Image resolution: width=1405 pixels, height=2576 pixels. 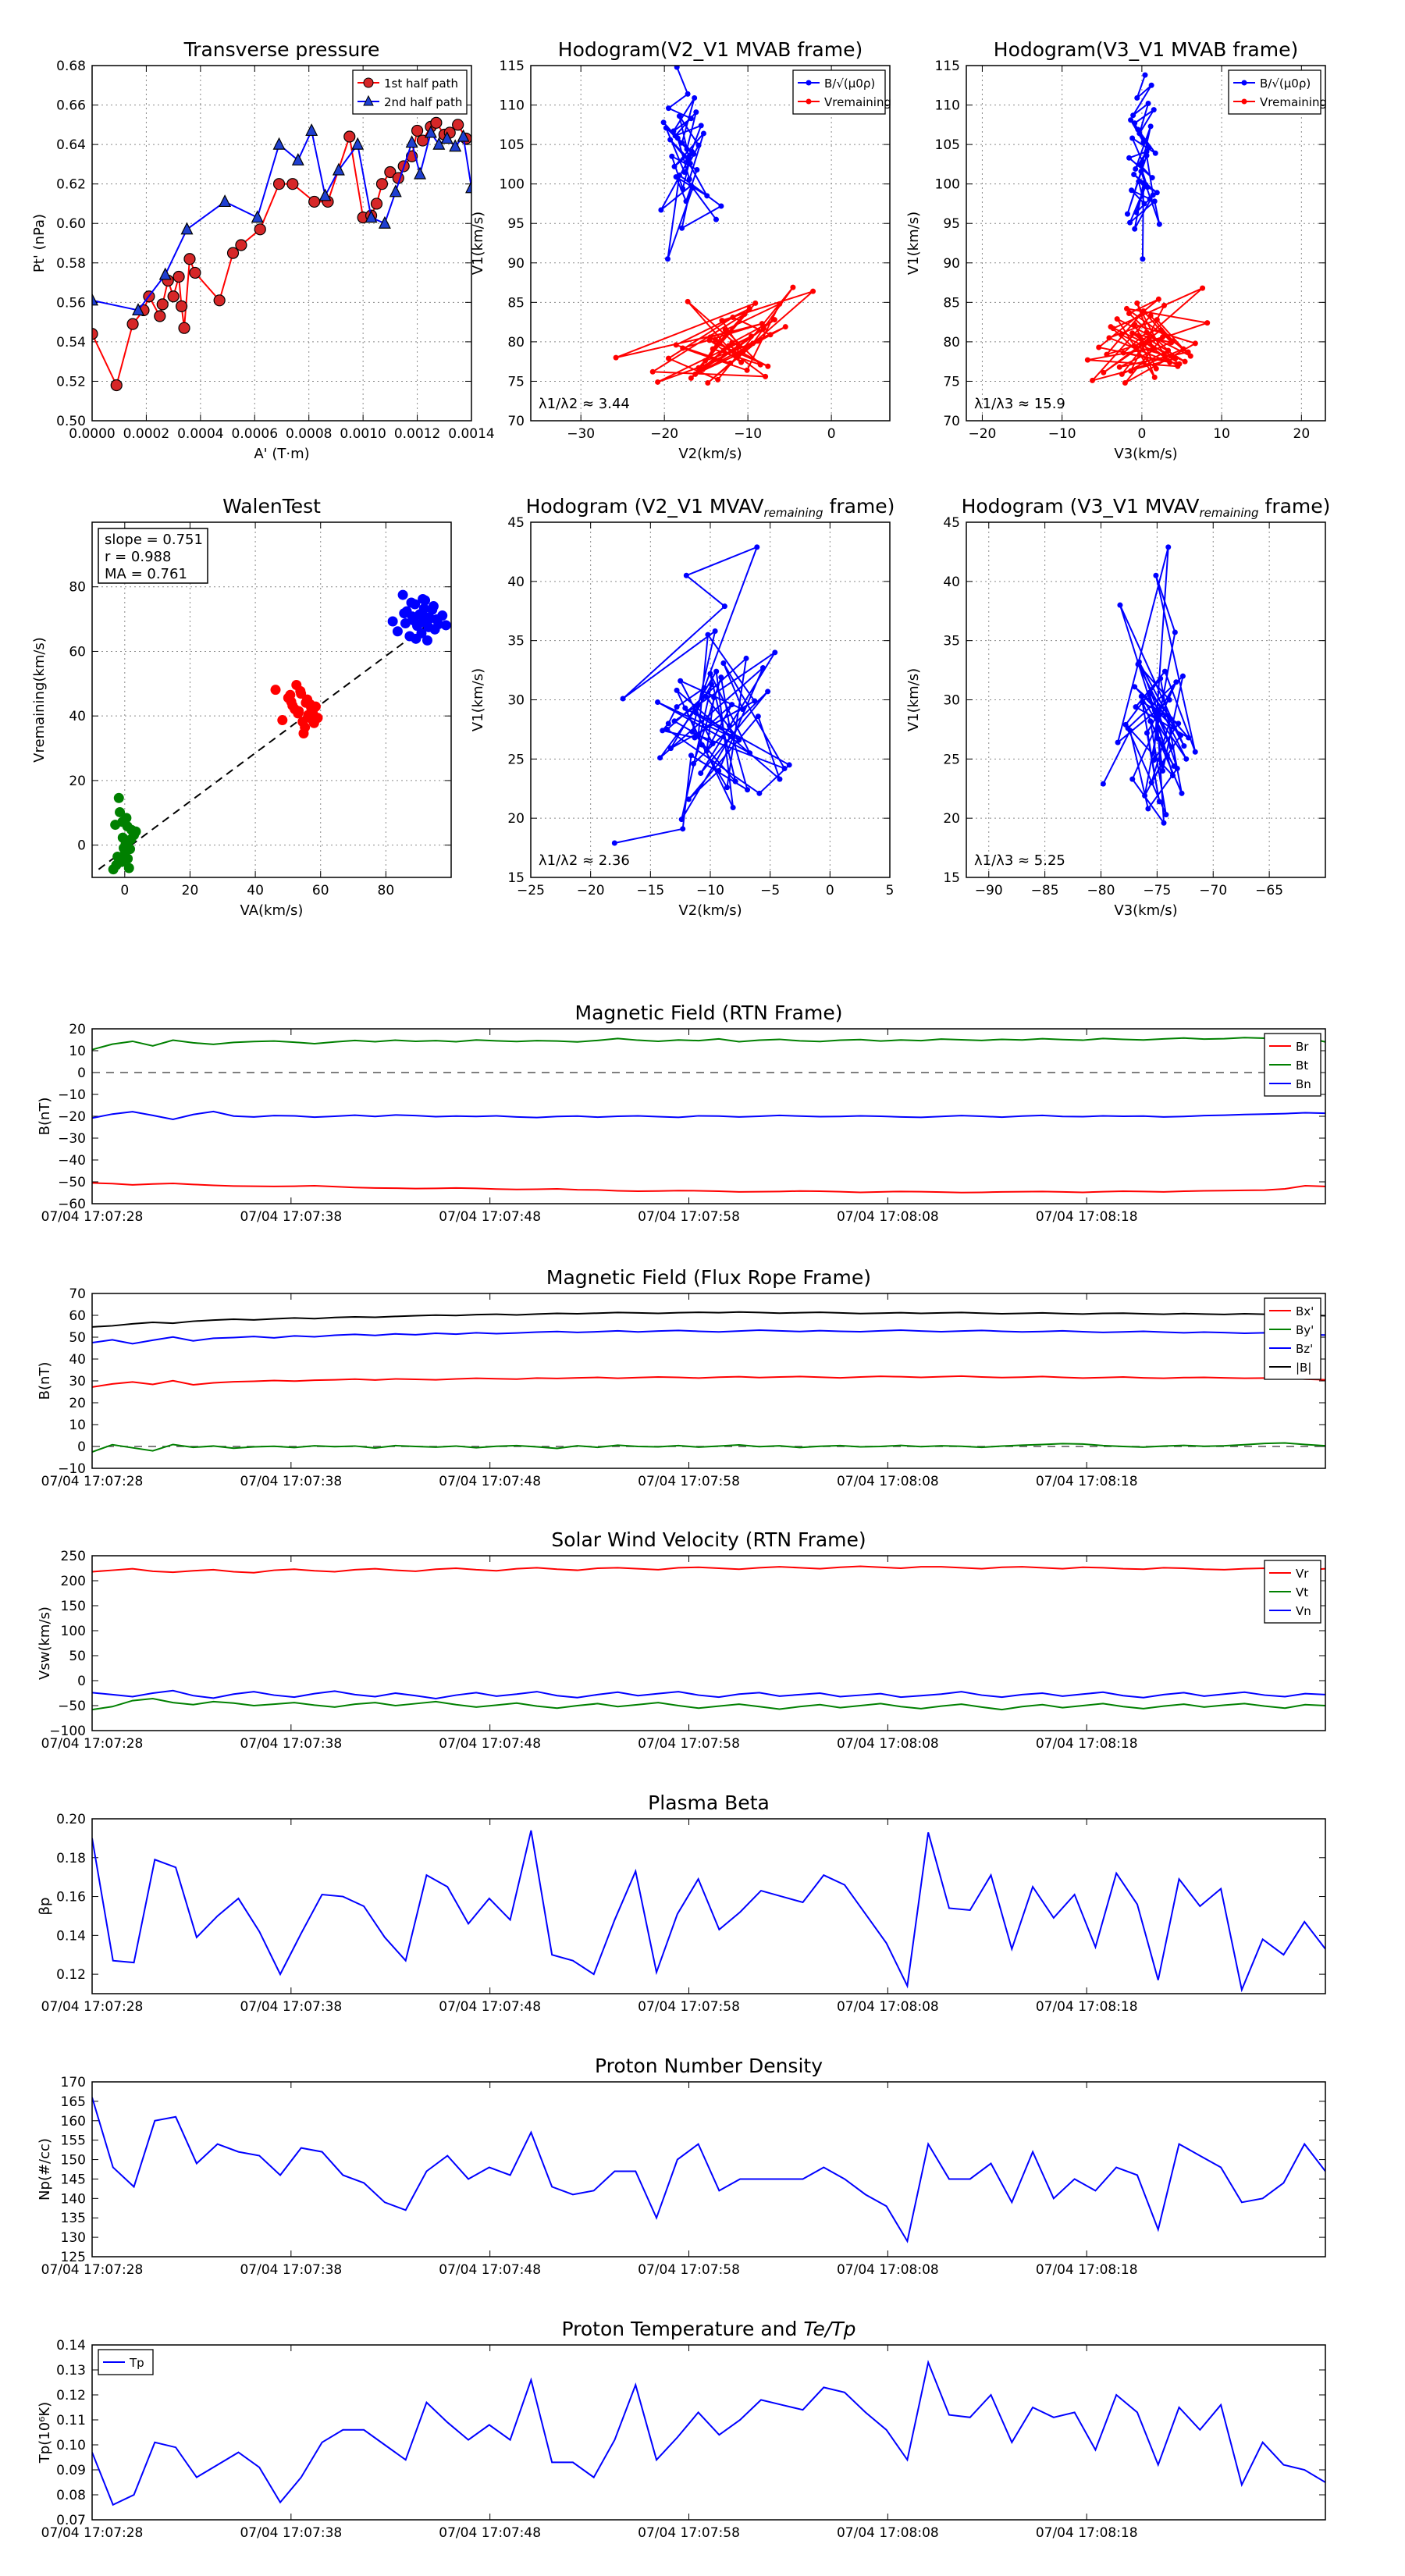 I want to click on plasma_beta-xtick-label: 07/04 17:08:08, so click(x=888, y=2007).